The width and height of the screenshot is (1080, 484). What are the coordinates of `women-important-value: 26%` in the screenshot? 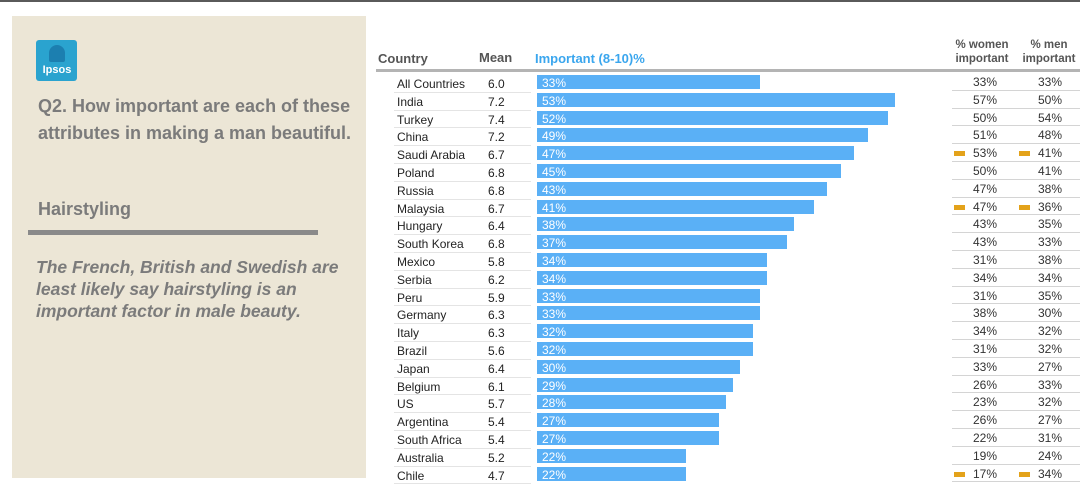 It's located at (984, 420).